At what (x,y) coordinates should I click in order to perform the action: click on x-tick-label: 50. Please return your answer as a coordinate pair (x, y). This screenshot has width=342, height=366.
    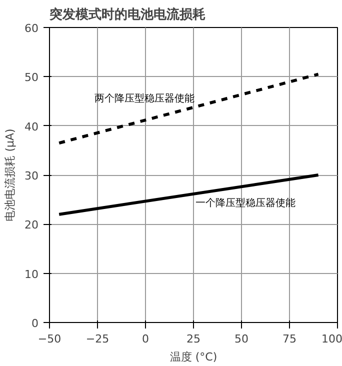
    Looking at the image, I should click on (241, 339).